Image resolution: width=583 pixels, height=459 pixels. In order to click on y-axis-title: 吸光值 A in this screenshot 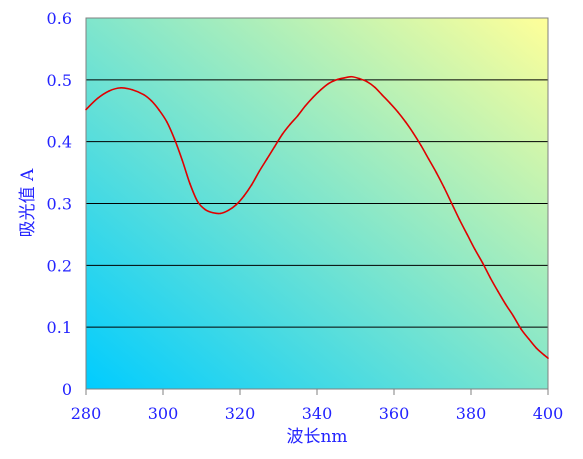, I will do `click(28, 202)`.